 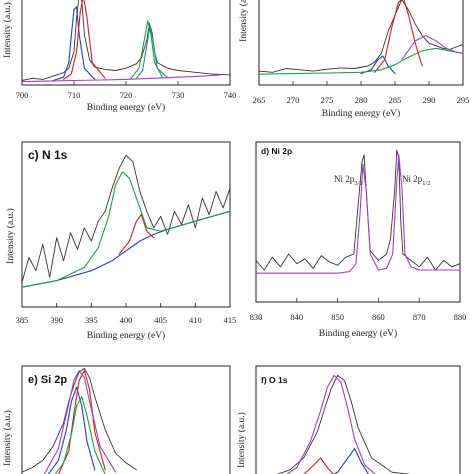 What do you see at coordinates (22, 320) in the screenshot?
I see `x-tick-label: 385` at bounding box center [22, 320].